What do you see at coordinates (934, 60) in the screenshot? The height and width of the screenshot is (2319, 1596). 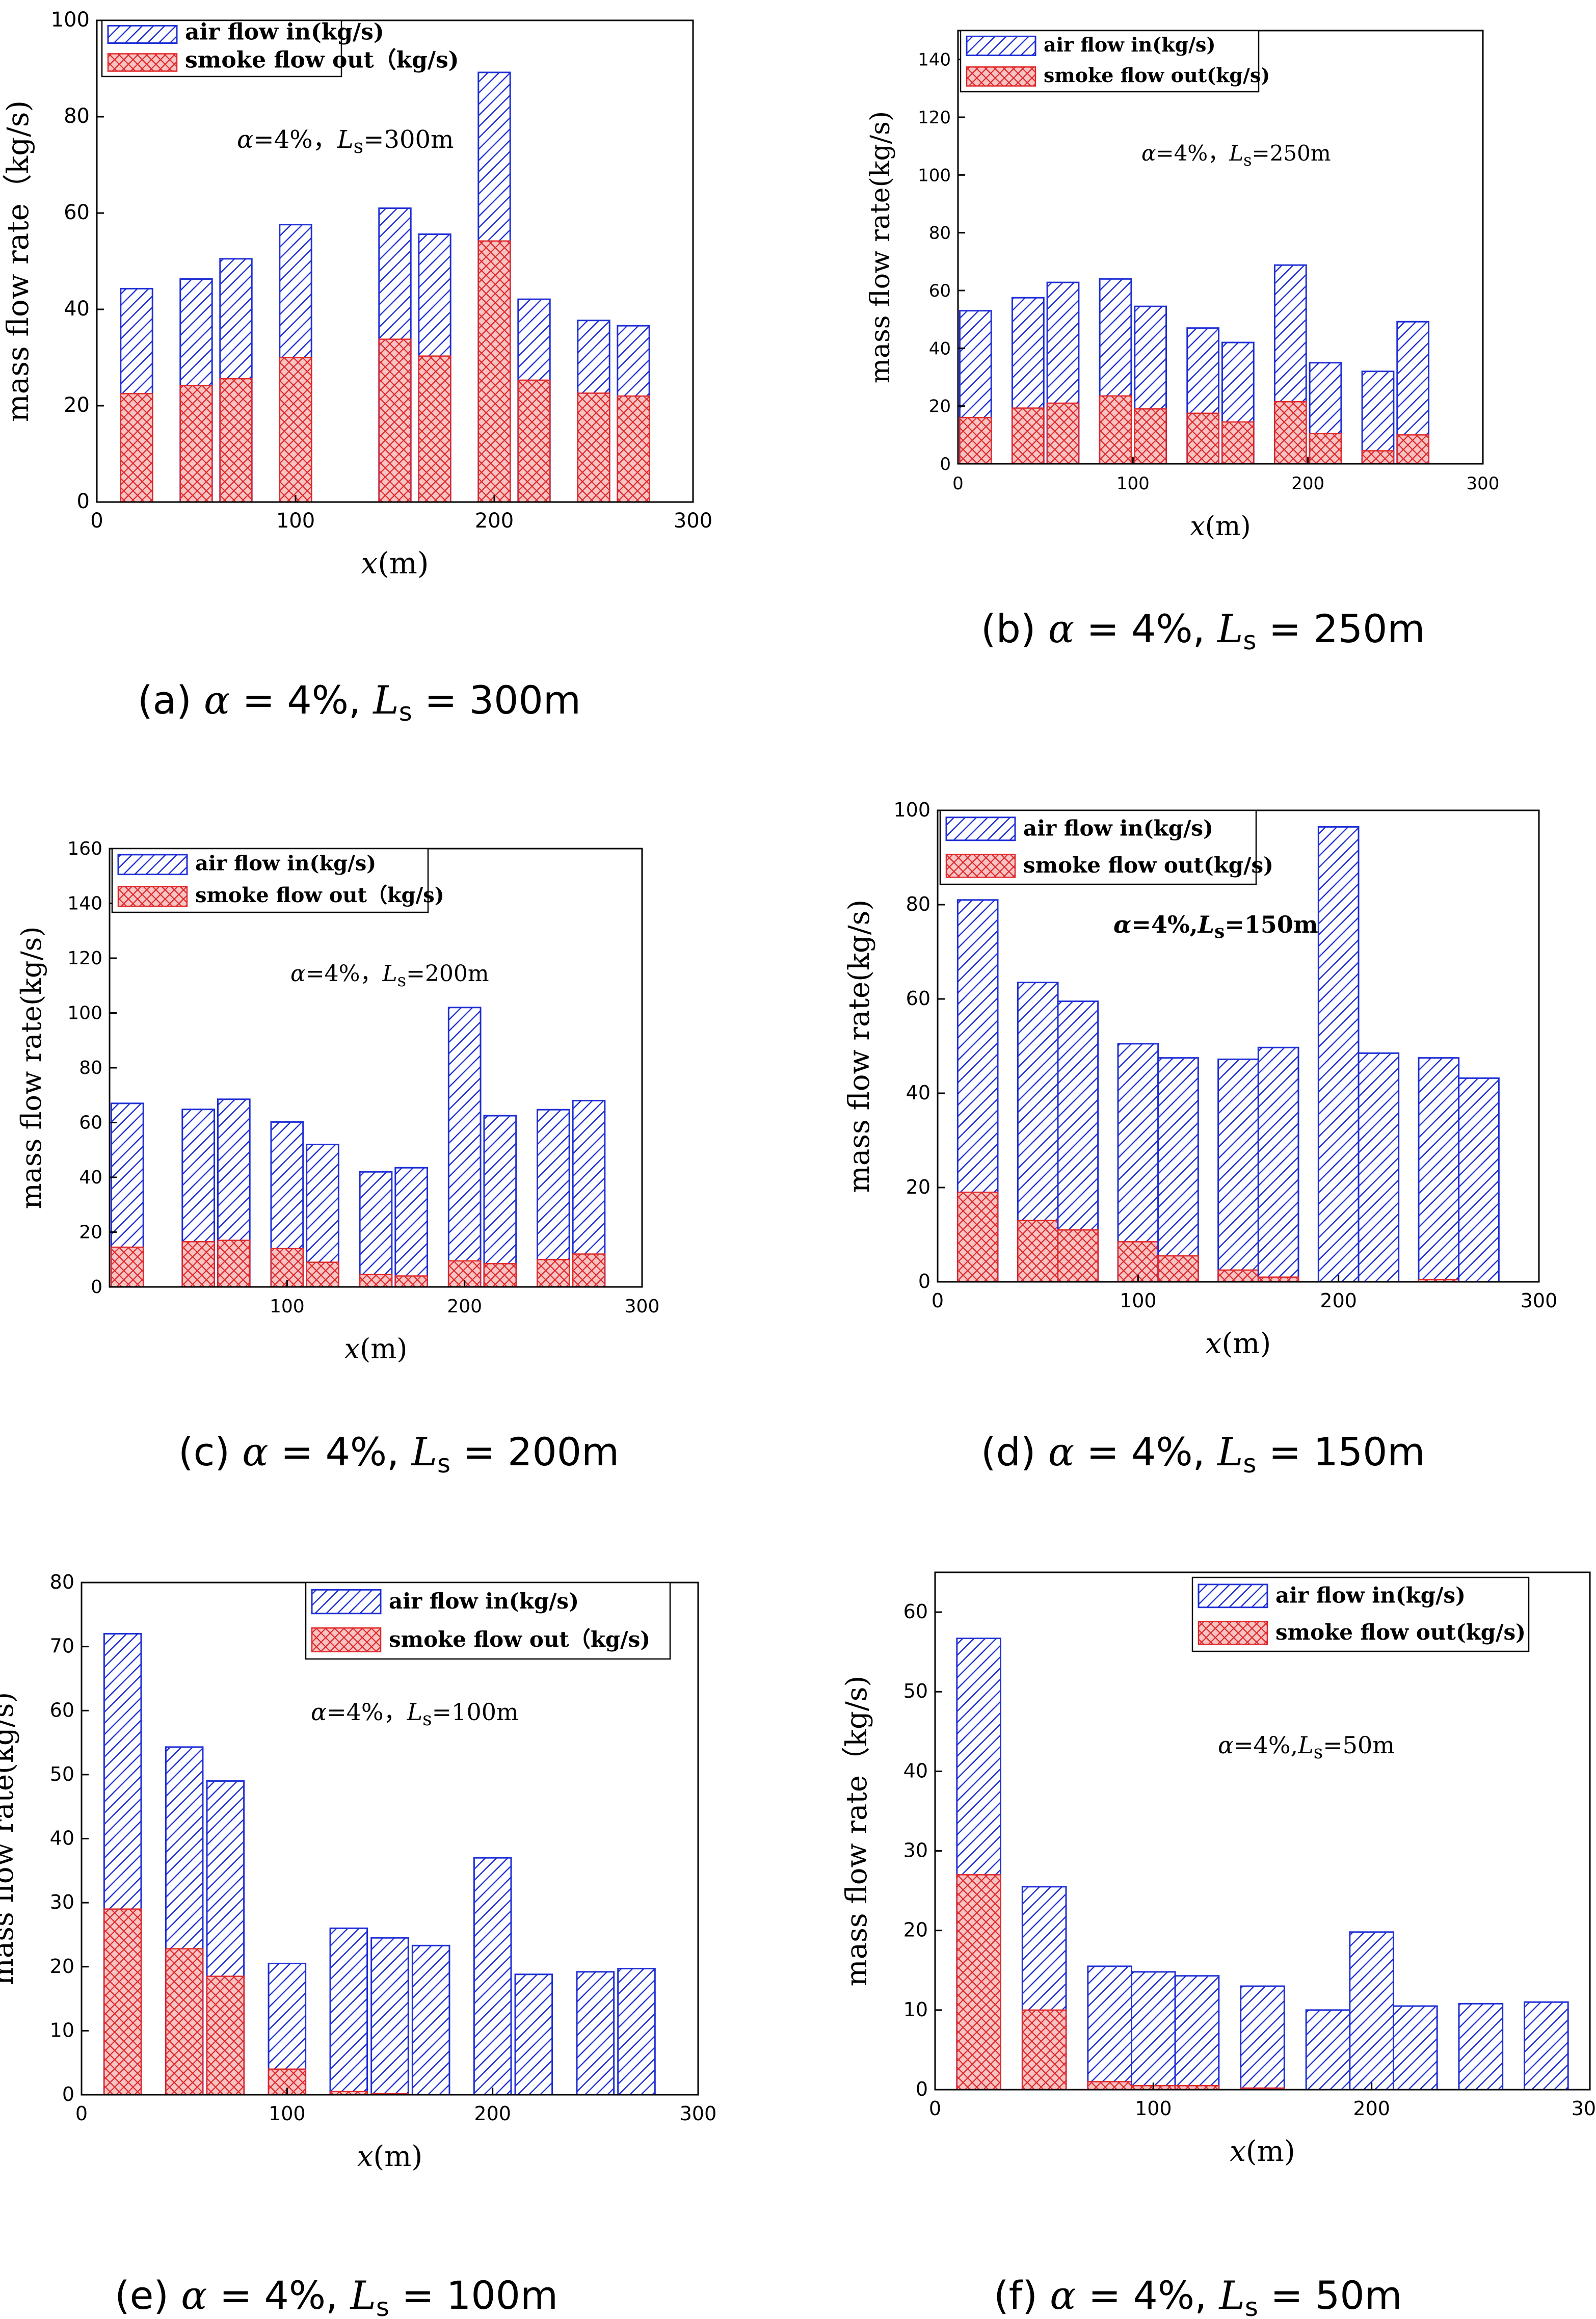 I see `y-tick-label: 140` at bounding box center [934, 60].